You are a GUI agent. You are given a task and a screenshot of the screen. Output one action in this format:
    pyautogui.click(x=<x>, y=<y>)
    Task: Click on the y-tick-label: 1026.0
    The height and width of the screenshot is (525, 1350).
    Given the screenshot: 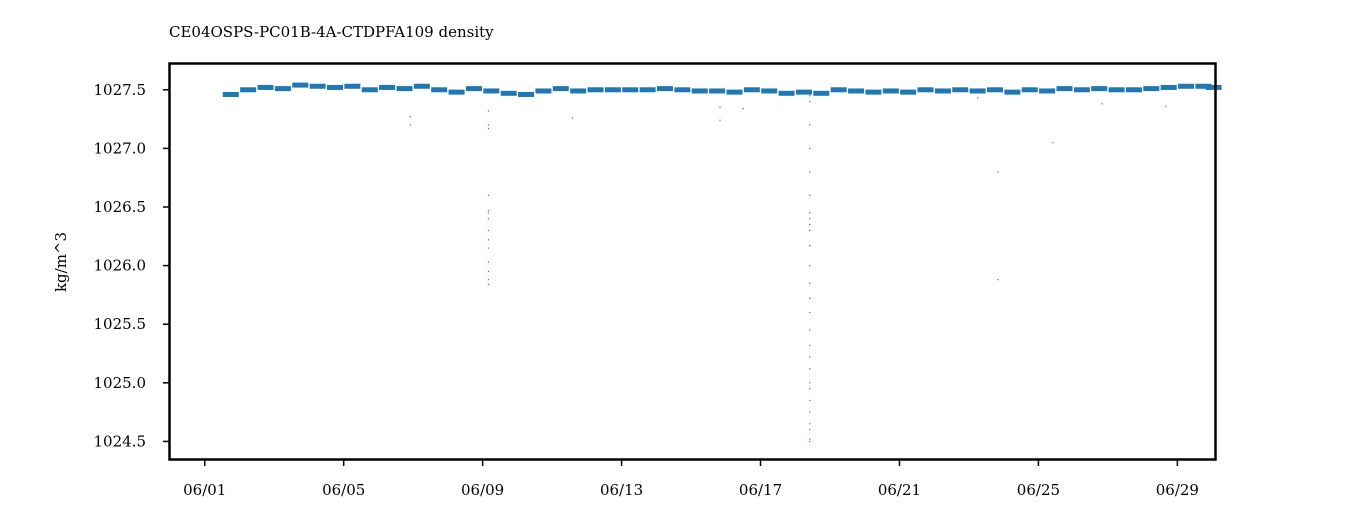 What is the action you would take?
    pyautogui.click(x=120, y=266)
    